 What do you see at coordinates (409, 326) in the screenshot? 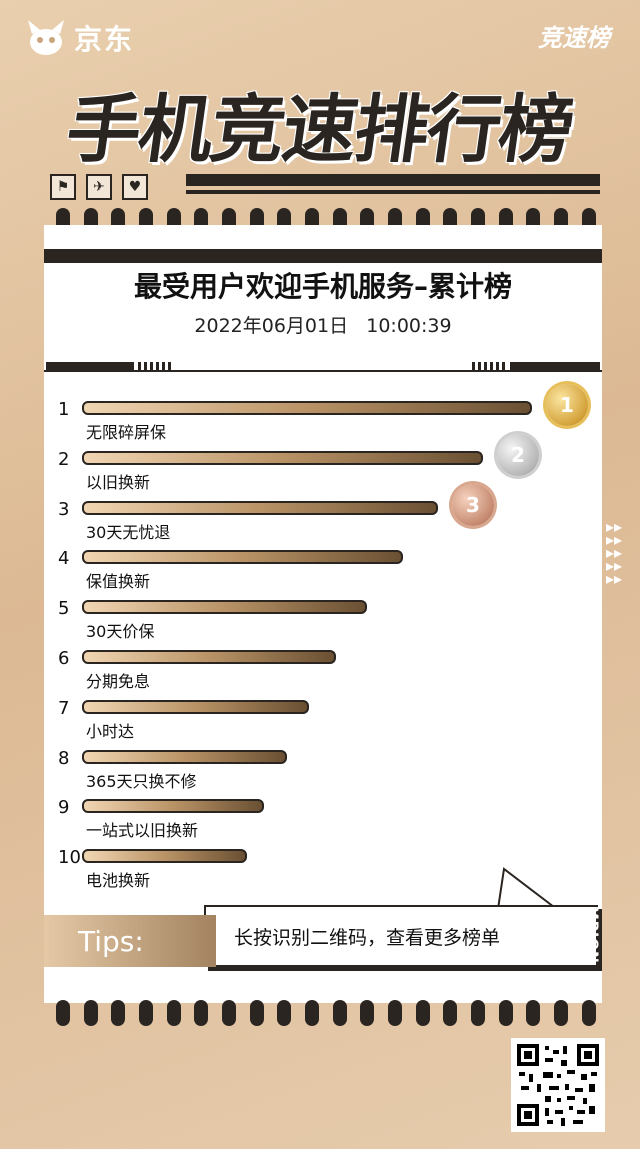
I see `card-time: 10:00:39` at bounding box center [409, 326].